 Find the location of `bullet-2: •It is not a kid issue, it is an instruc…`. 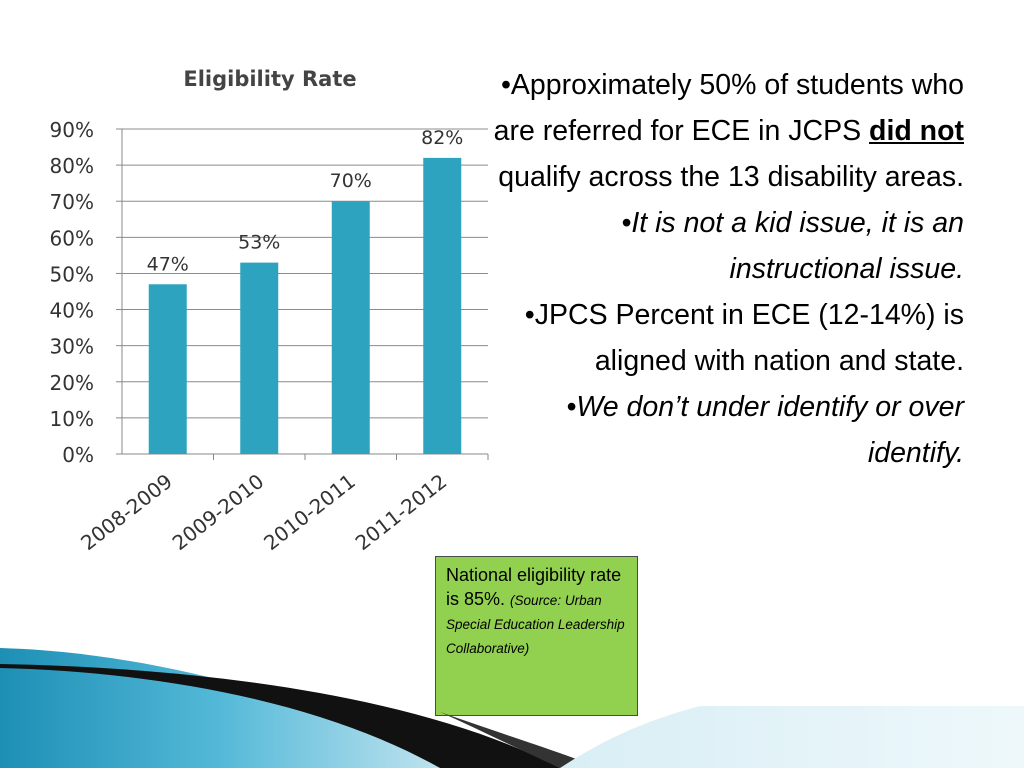

bullet-2: •It is not a kid issue, it is an instruc… is located at coordinates (792, 246).